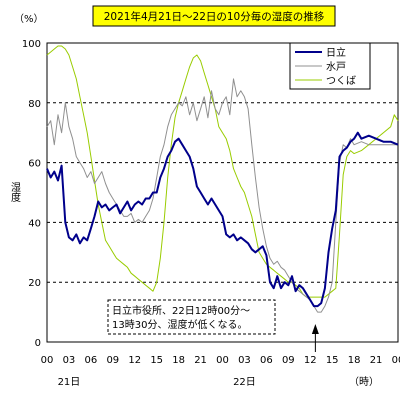 The image size is (400, 400). Describe the element at coordinates (31, 194) in the screenshot. I see `y-tick-labels: 0 20 40 60 80 100` at that location.